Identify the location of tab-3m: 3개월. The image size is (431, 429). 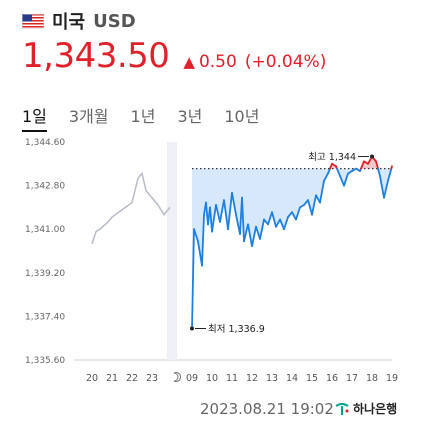
(88, 116).